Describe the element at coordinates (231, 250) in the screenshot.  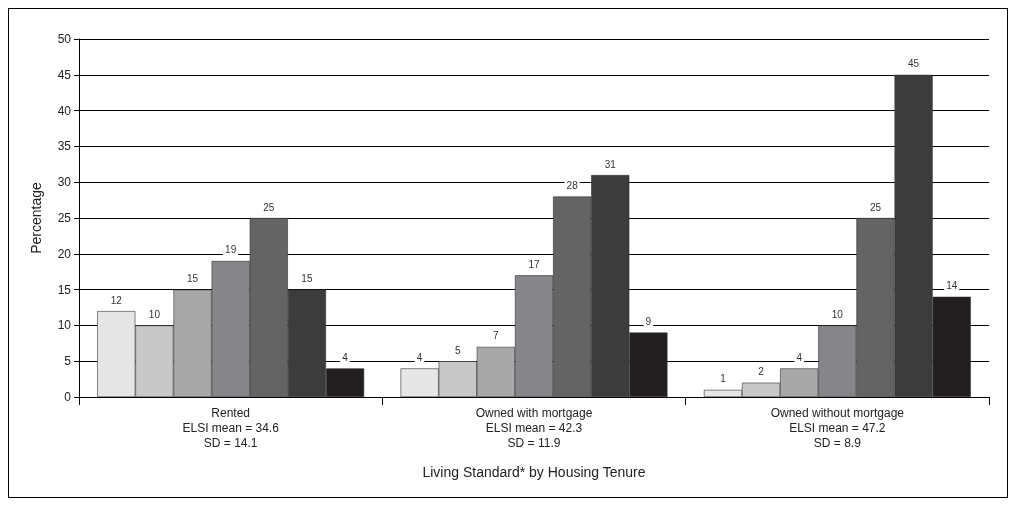
I see `data-label: 19` at that location.